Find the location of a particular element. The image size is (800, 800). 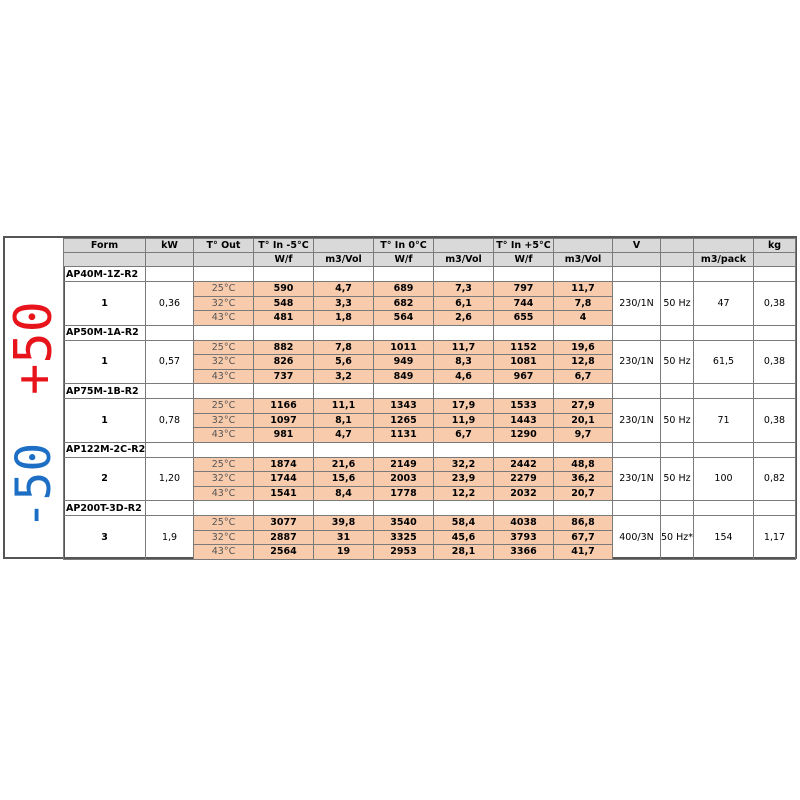

value-cell: 7,3 is located at coordinates (463, 289).